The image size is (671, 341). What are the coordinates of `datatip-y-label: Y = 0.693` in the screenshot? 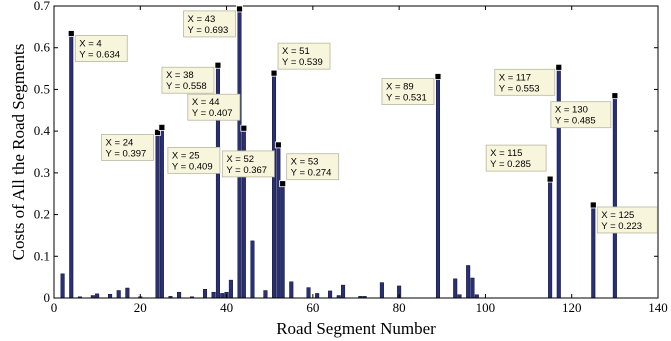 It's located at (208, 30).